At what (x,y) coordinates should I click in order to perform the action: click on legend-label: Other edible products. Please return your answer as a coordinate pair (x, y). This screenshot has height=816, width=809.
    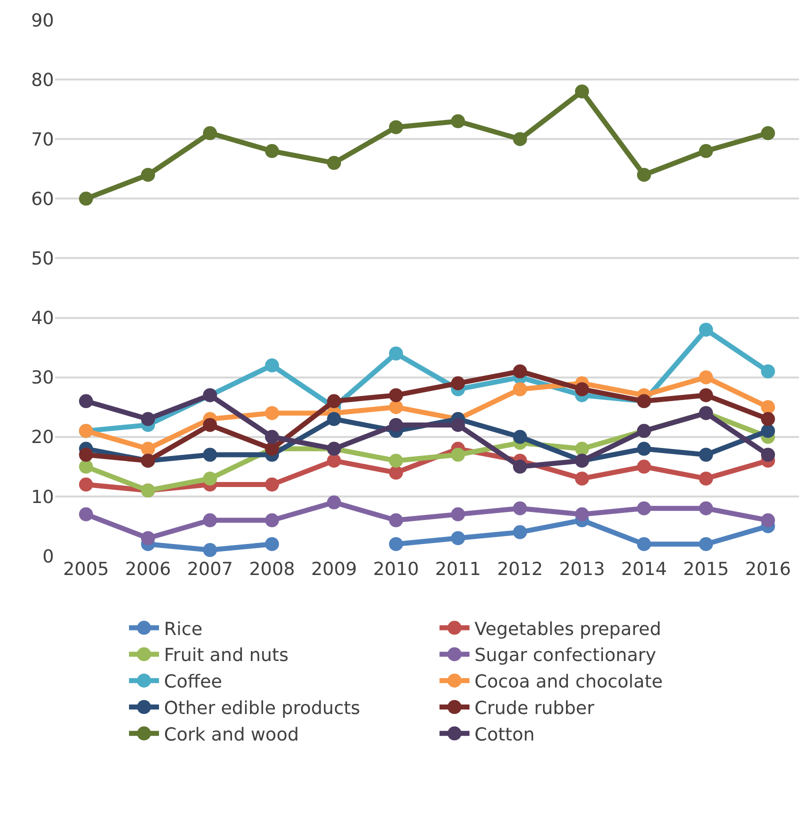
    Looking at the image, I should click on (262, 709).